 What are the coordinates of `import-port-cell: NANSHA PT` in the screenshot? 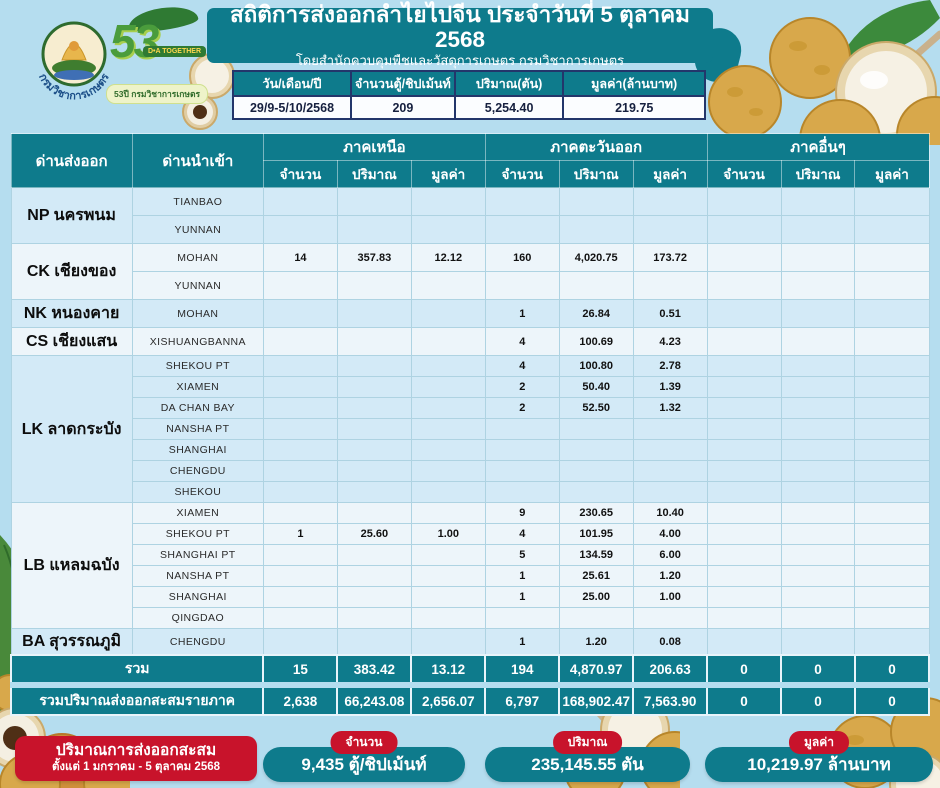 It's located at (197, 429).